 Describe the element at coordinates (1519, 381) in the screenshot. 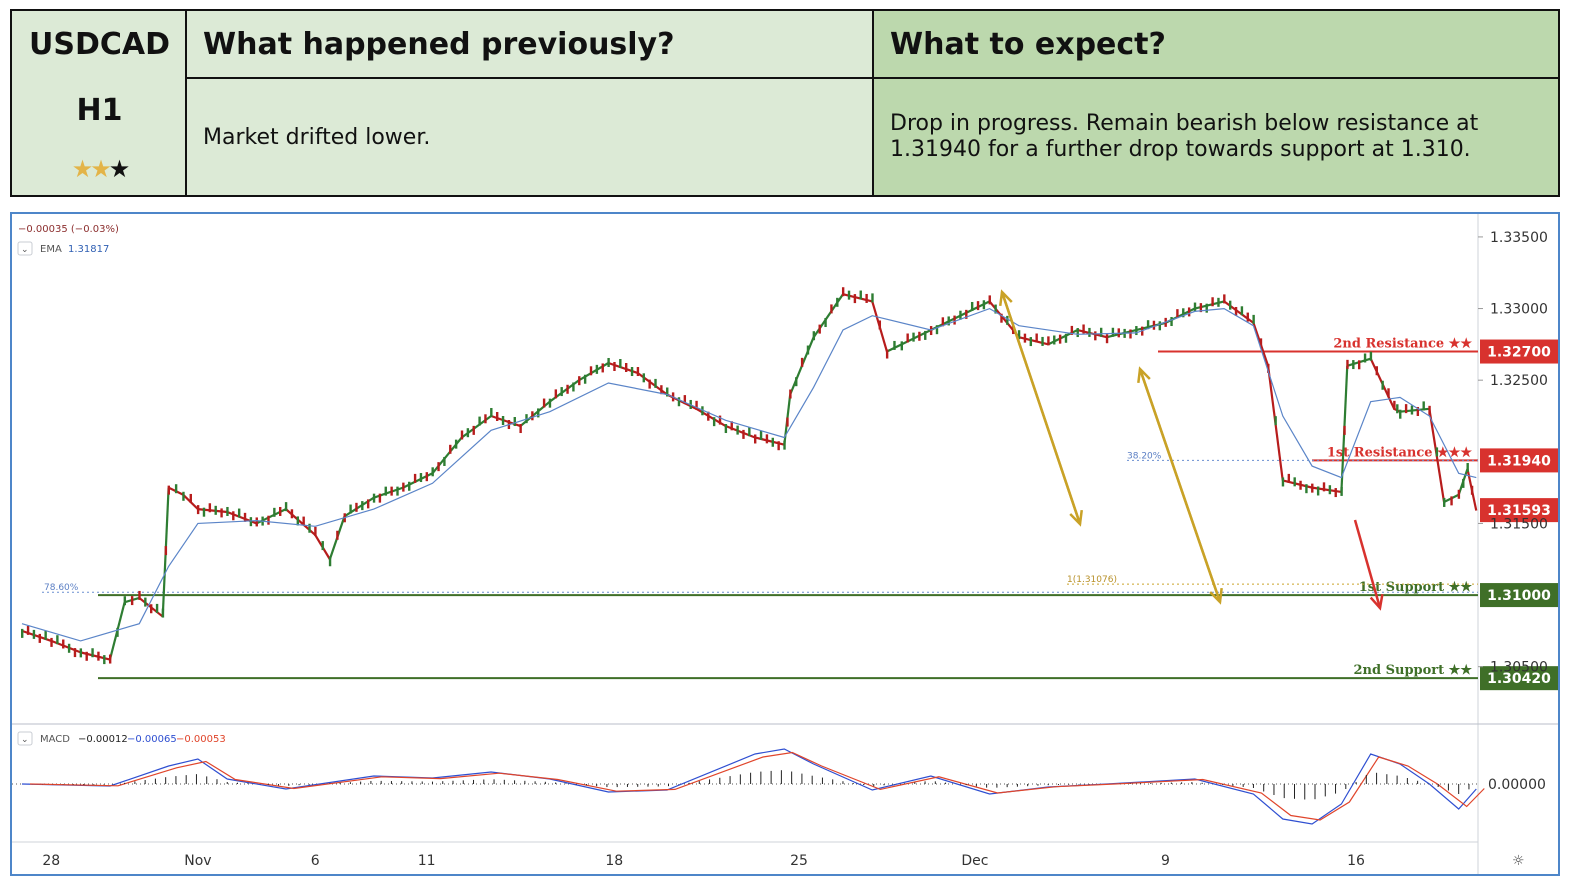

I see `y-tick-label: 1.32500` at that location.